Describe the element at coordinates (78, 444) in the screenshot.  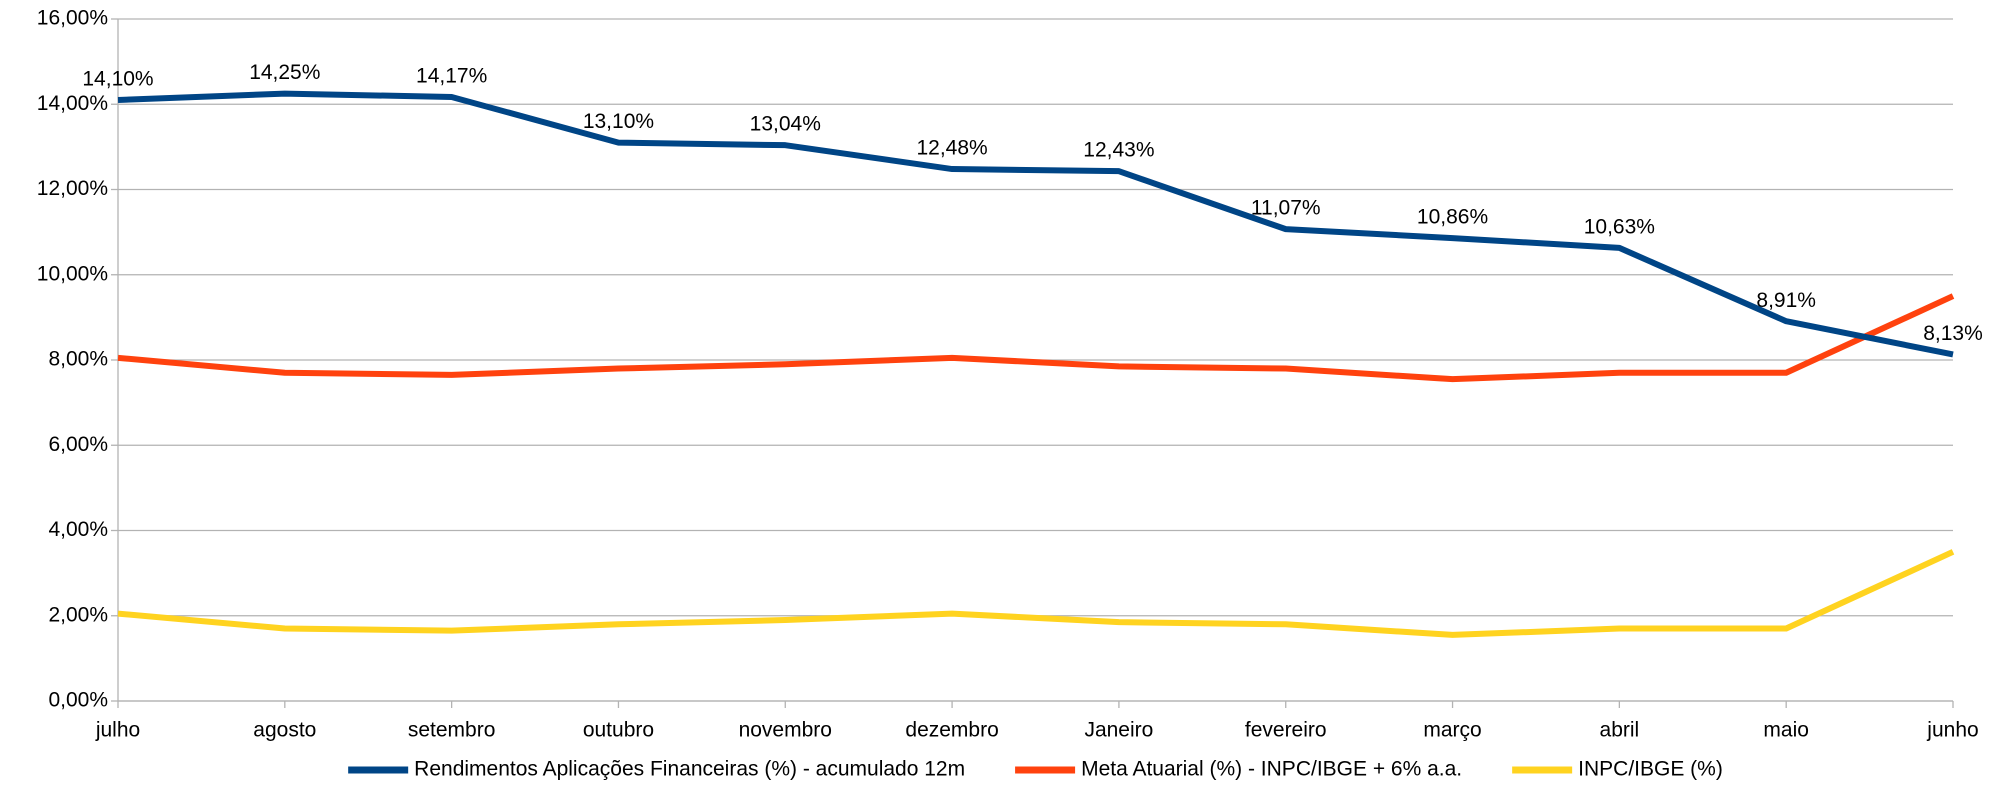
I see `y-tick-label: 6,00%` at that location.